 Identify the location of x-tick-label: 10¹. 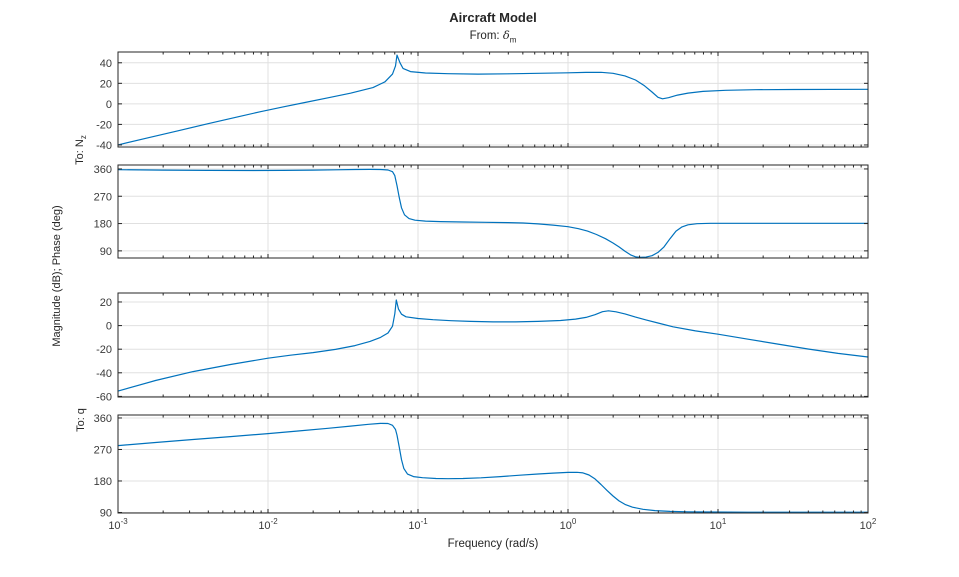
(718, 524).